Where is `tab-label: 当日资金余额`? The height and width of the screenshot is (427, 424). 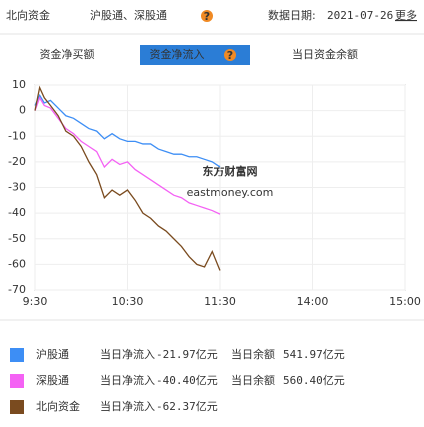
tab-label: 当日资金余额 is located at coordinates (325, 54).